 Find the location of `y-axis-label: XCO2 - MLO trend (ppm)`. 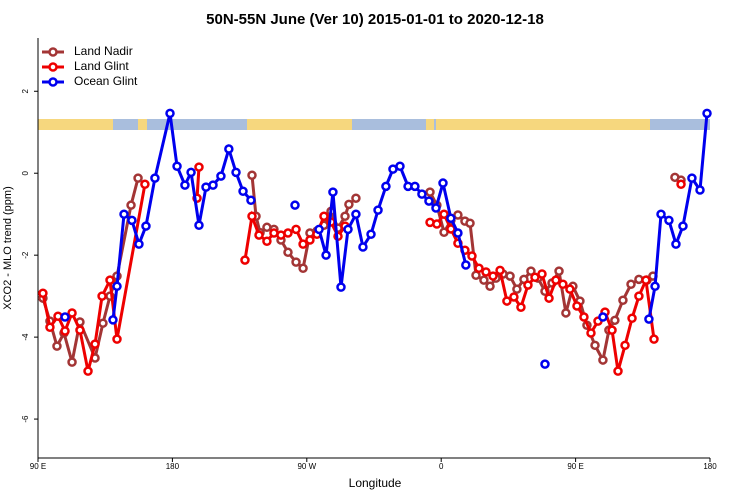

y-axis-label: XCO2 - MLO trend (ppm) is located at coordinates (8, 247).